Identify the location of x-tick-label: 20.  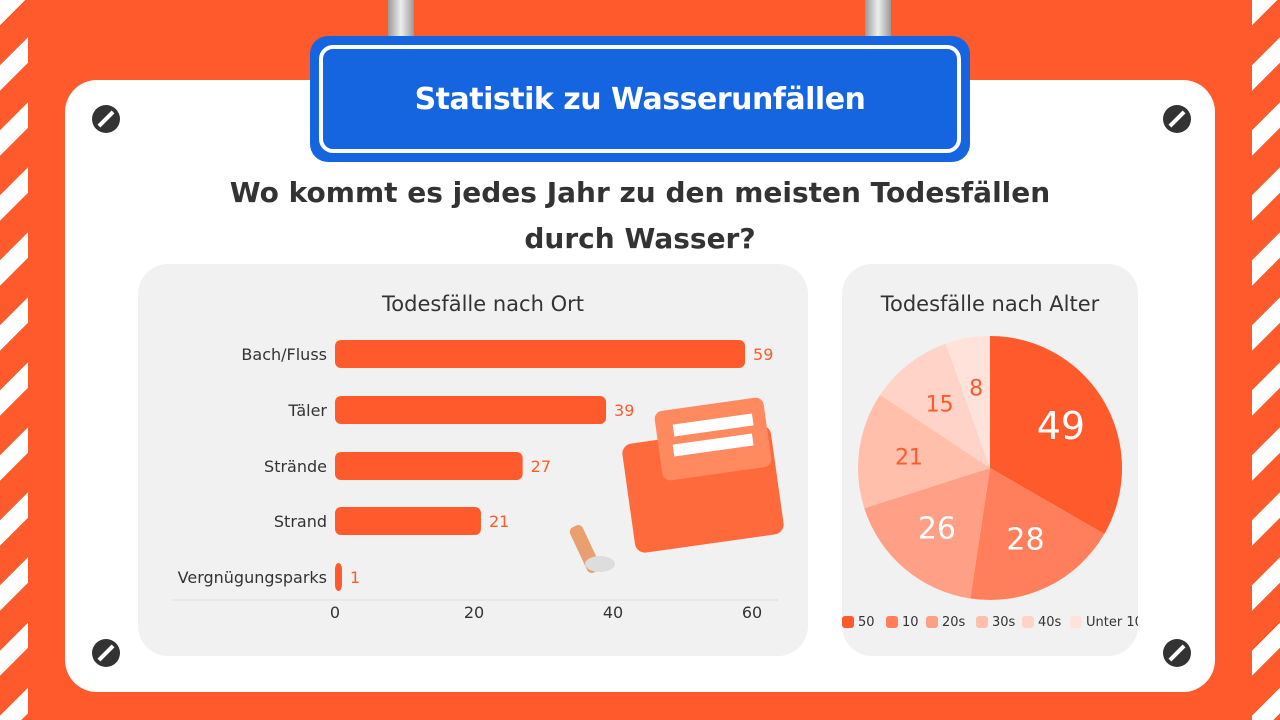
(474, 612).